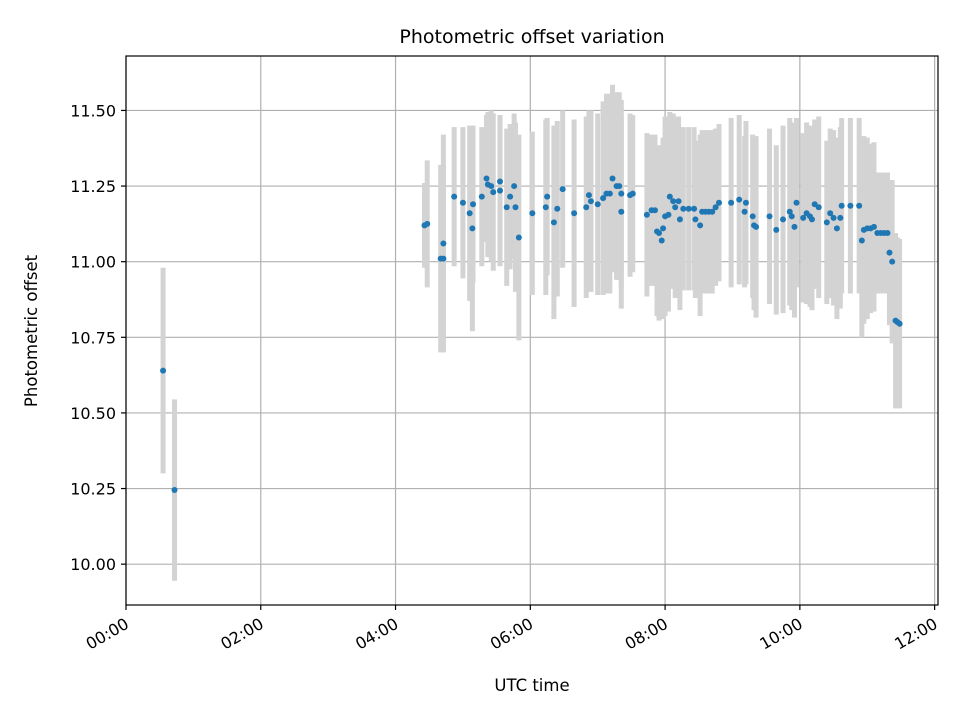 This screenshot has height=720, width=960. What do you see at coordinates (93, 262) in the screenshot?
I see `y-tick-label: 11.00` at bounding box center [93, 262].